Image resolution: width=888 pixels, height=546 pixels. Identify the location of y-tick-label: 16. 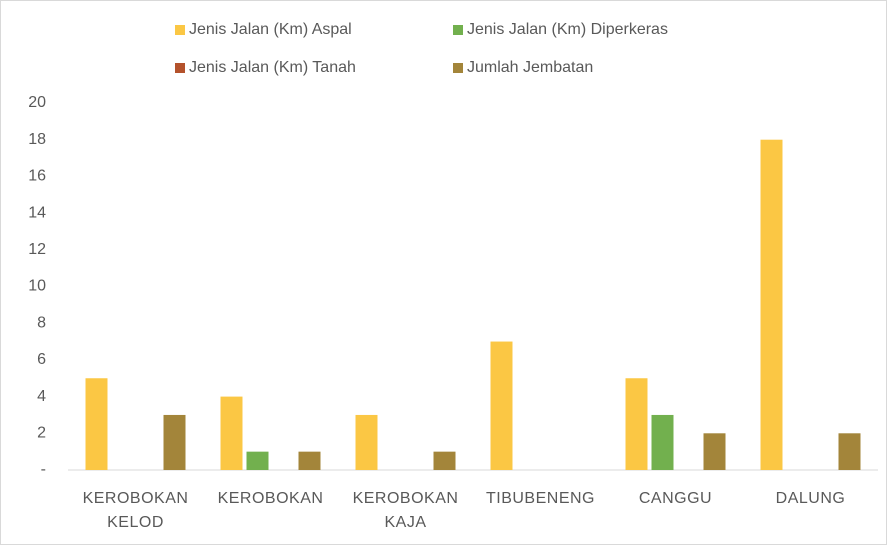
(37, 176).